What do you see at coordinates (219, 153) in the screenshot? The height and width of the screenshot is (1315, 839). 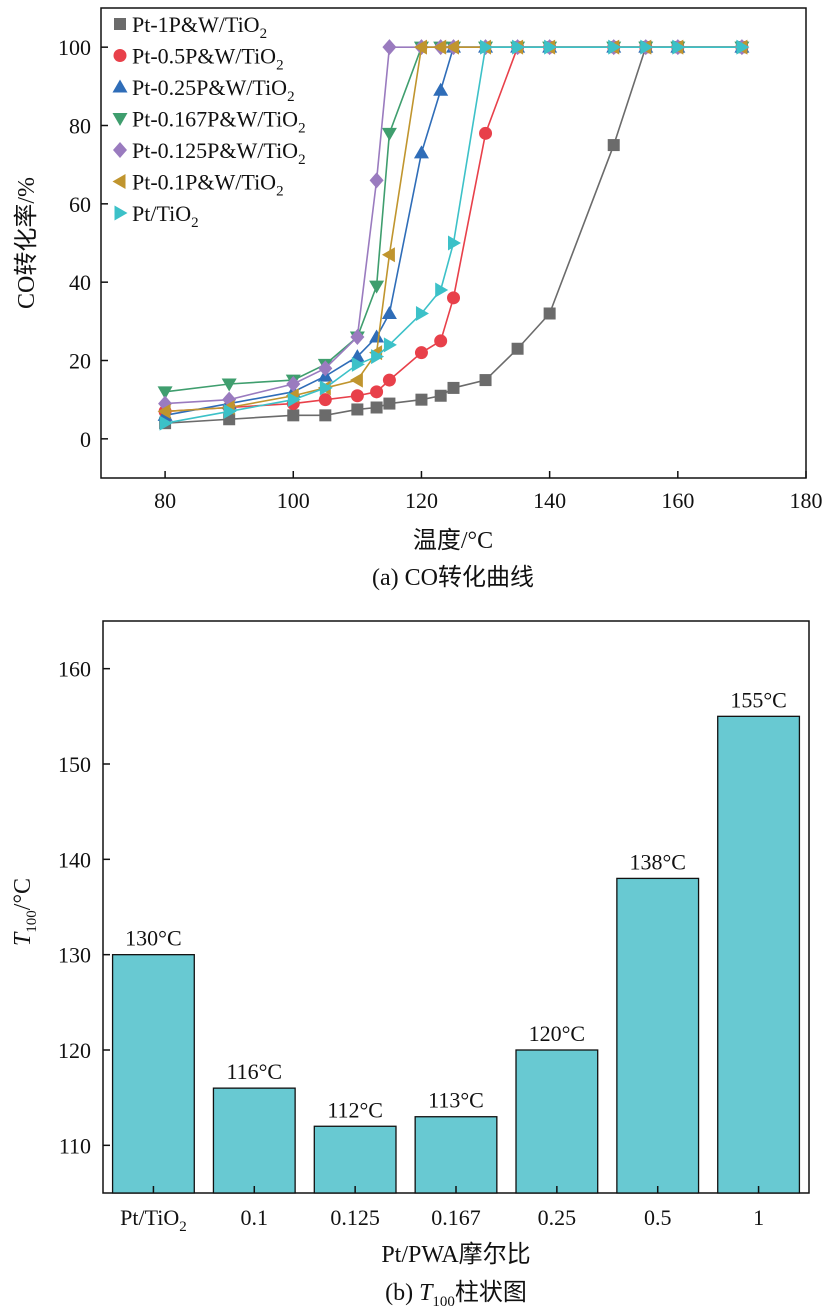 I see `legend-label-pt-0-125p-w-tio2: Pt-0.125P&W/TiO2` at bounding box center [219, 153].